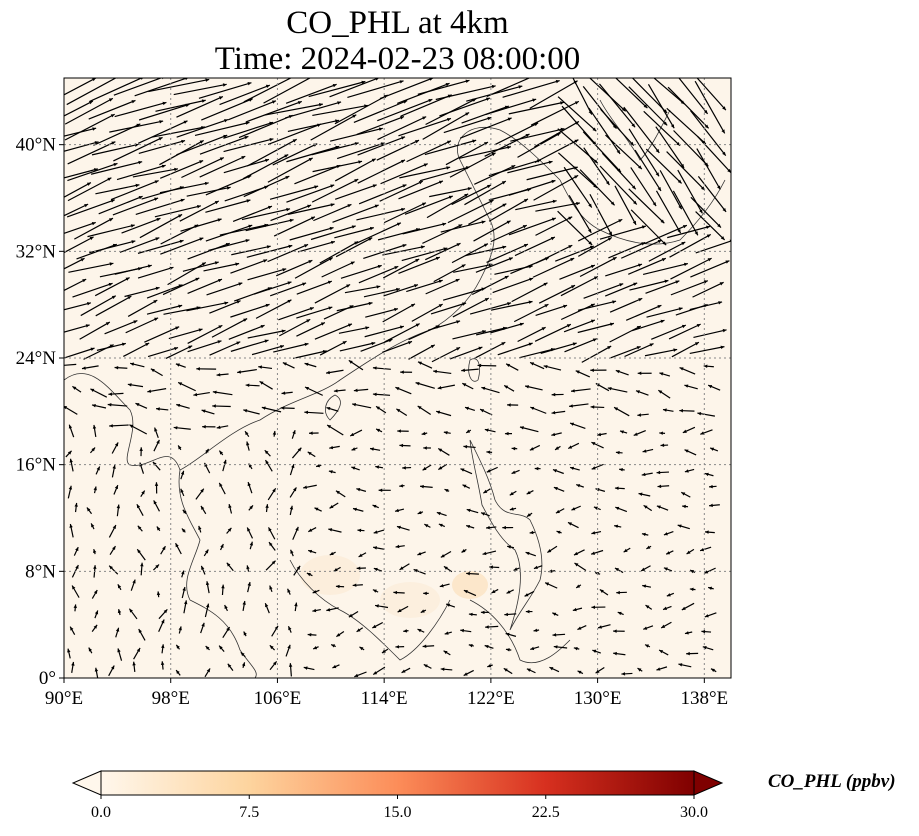  Describe the element at coordinates (386, 693) in the screenshot. I see `longitude-axis: 90°E 98°E 106°E 114°E 122°E 130°E 138°E` at that location.